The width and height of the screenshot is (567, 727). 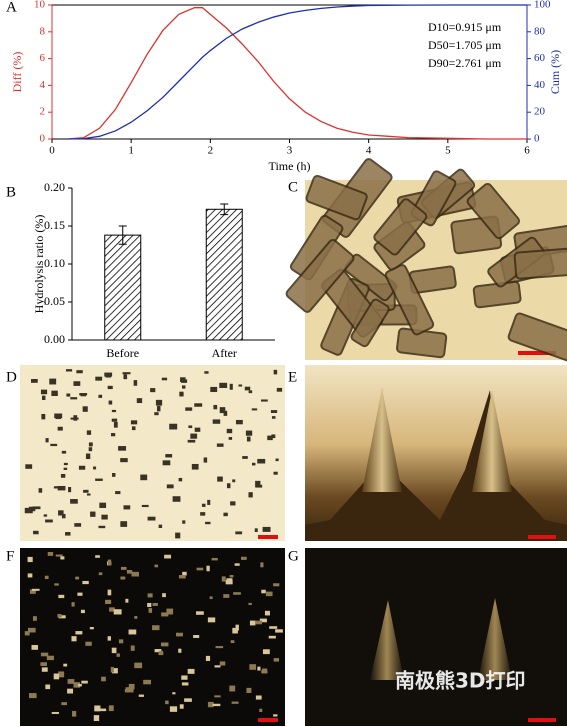 I want to click on y-tick-label: 0.00, so click(x=54, y=339).